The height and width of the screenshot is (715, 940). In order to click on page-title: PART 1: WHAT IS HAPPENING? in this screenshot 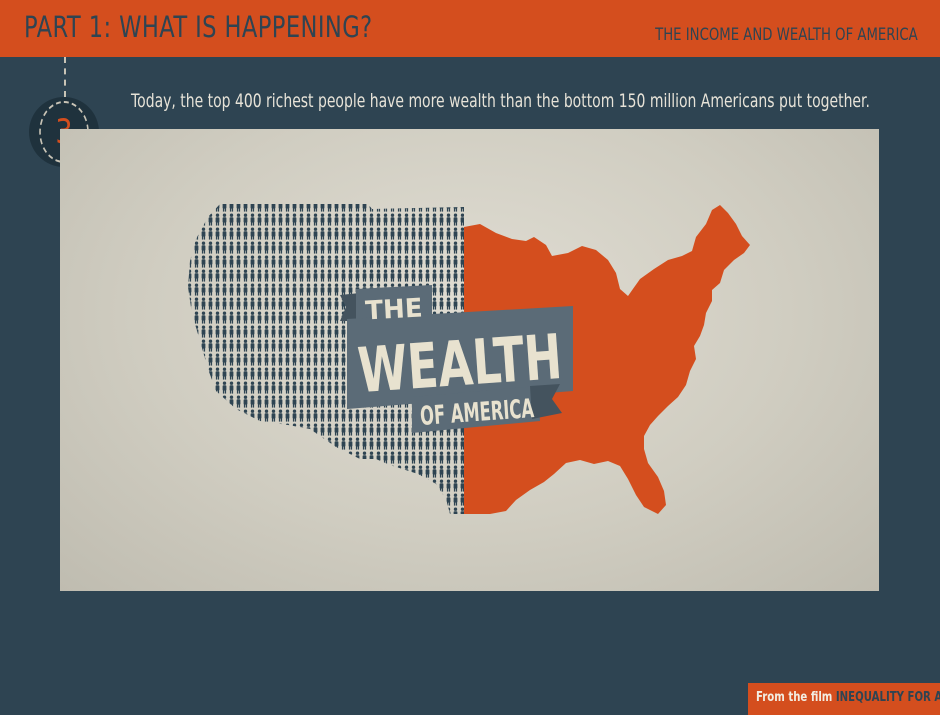, I will do `click(198, 27)`.